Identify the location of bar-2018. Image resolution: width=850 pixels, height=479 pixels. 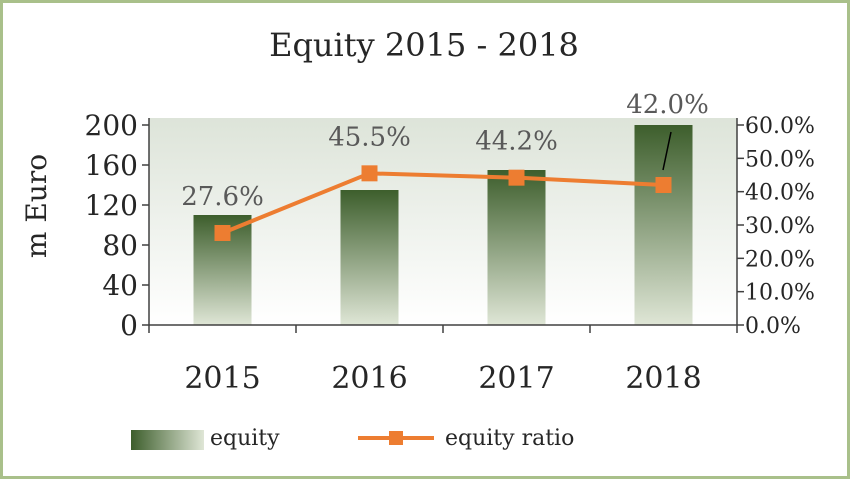
(663, 225).